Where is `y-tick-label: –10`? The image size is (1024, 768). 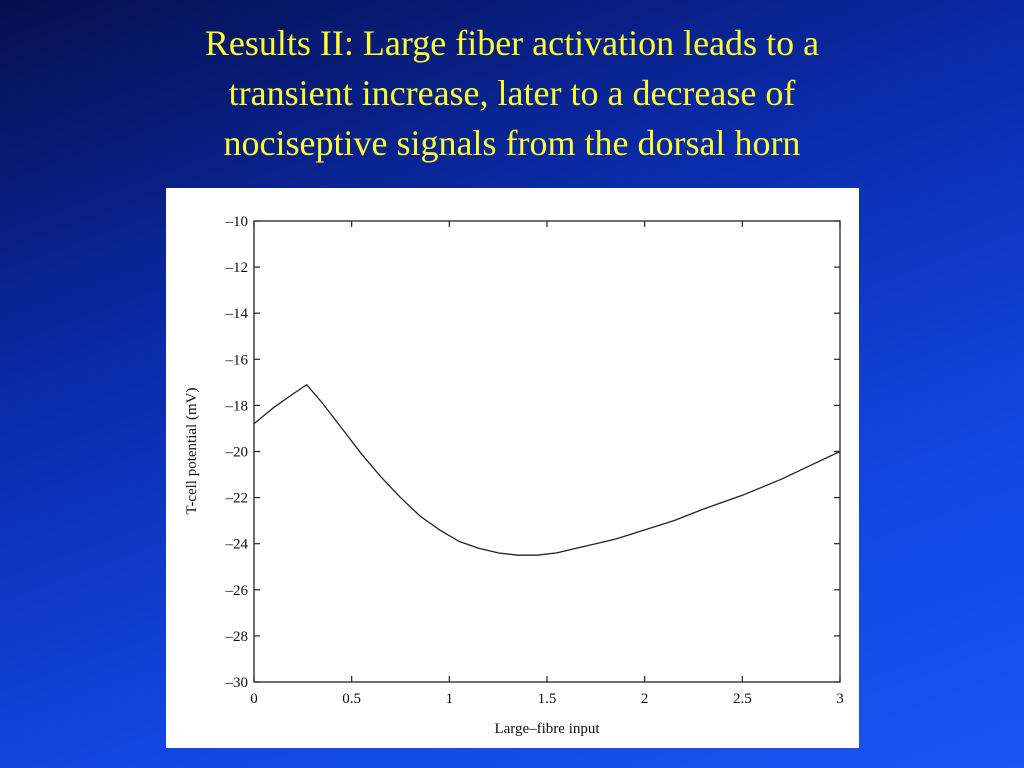 y-tick-label: –10 is located at coordinates (237, 222).